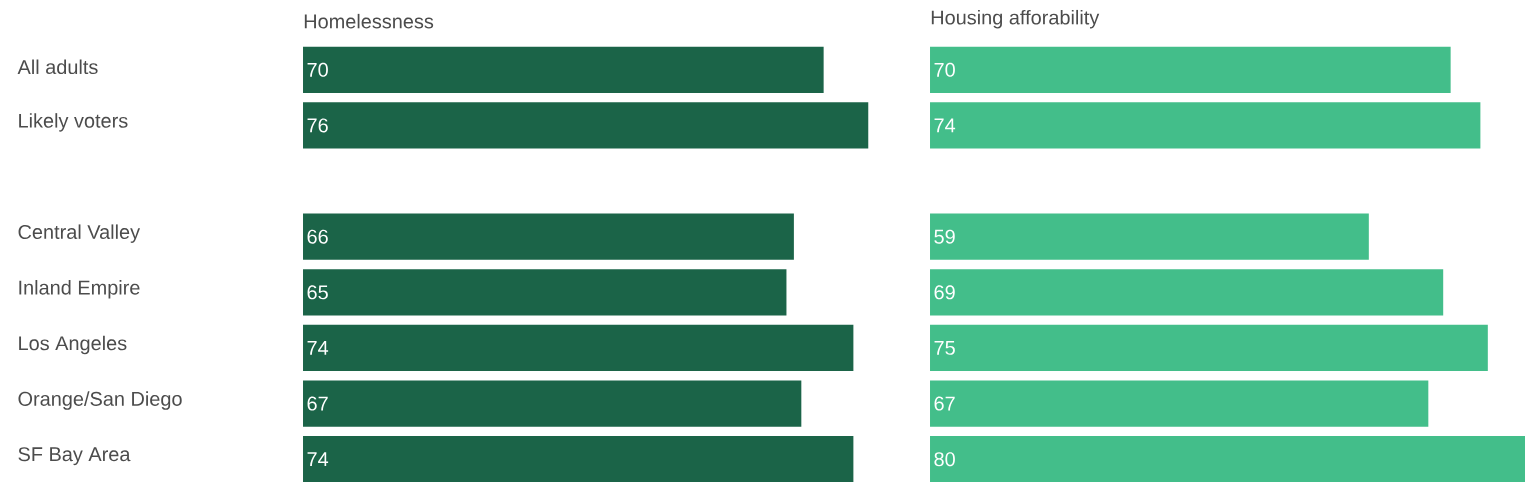  Describe the element at coordinates (100, 400) in the screenshot. I see `y-tick-label: Orange/San Diego` at that location.